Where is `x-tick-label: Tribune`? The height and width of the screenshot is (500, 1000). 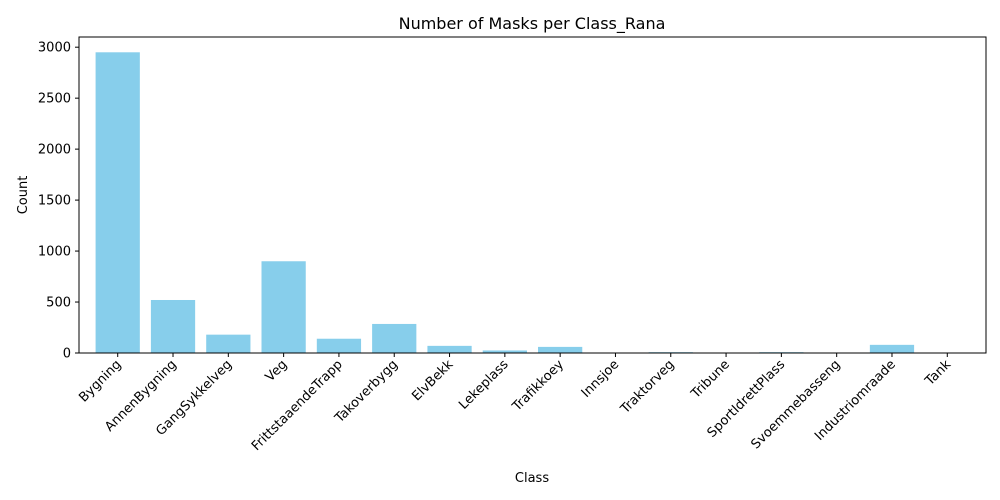 x-tick-label: Tribune is located at coordinates (710, 379).